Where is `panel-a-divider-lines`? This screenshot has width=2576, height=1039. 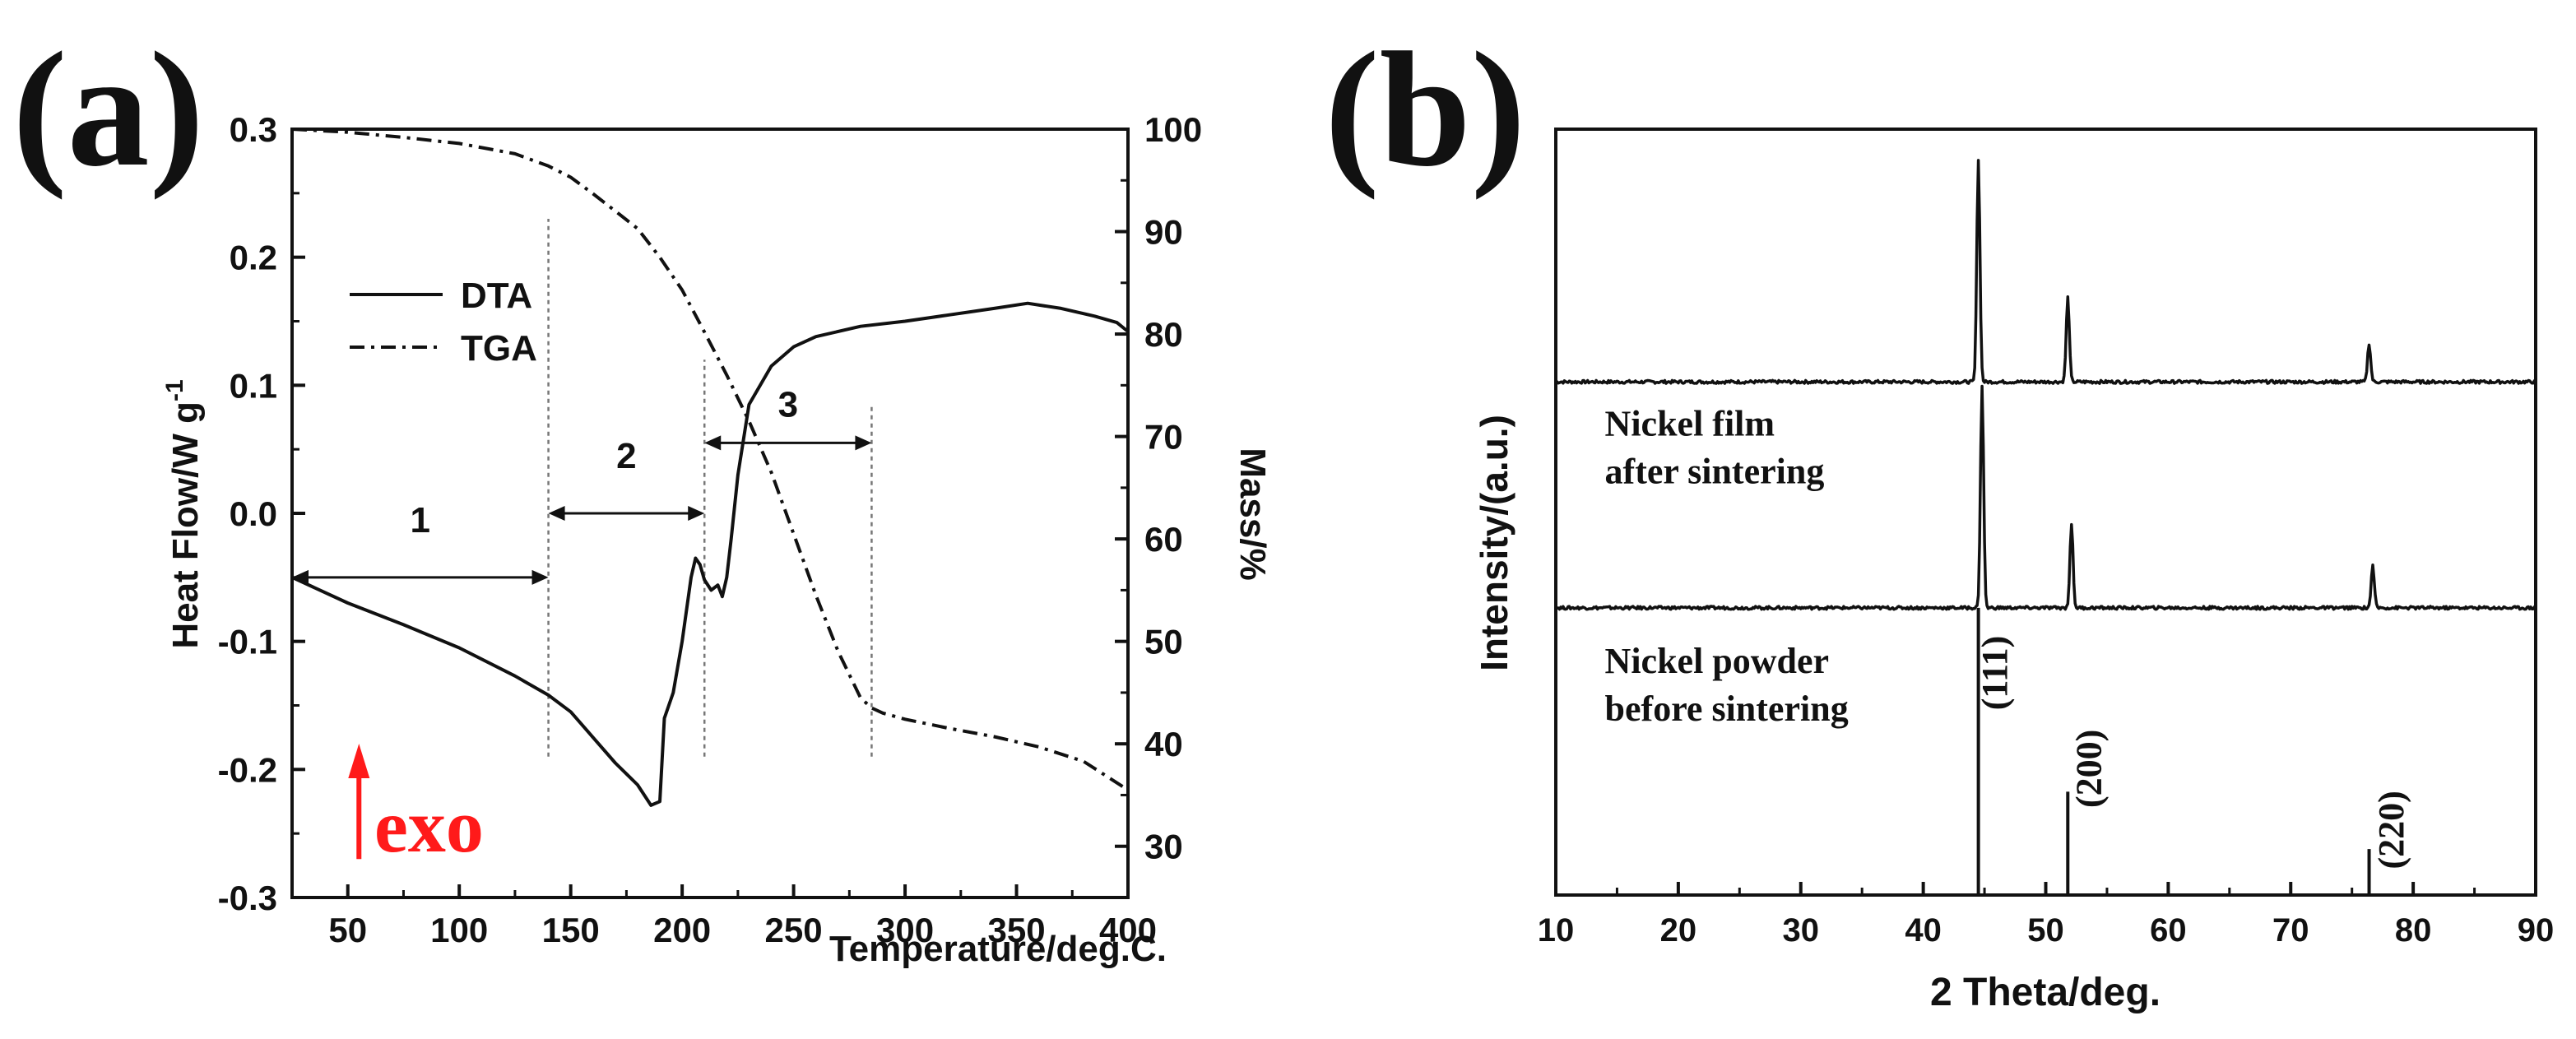
panel-a-divider-lines is located at coordinates (710, 487).